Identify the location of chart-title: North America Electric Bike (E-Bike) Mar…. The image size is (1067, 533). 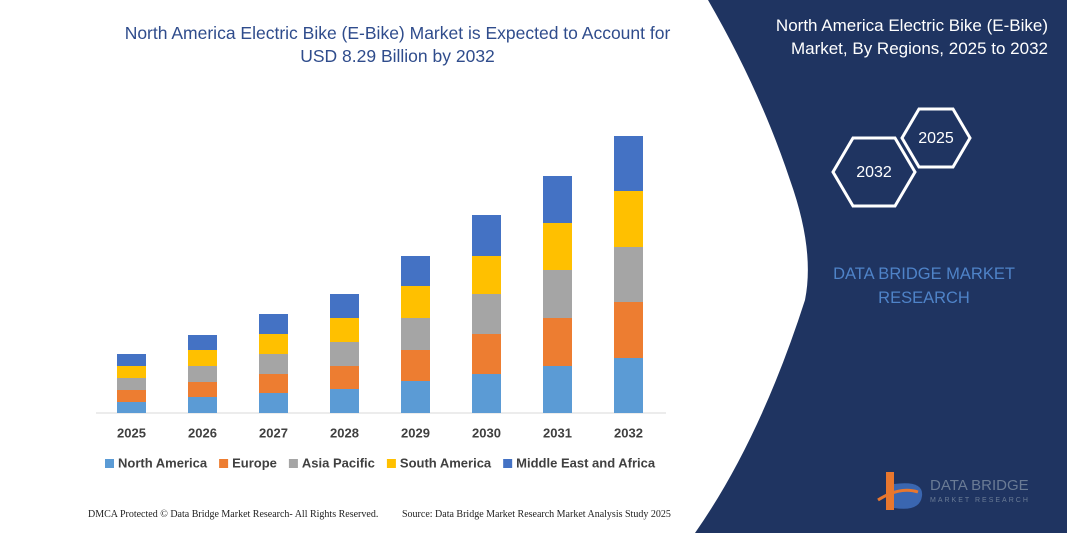
(397, 44).